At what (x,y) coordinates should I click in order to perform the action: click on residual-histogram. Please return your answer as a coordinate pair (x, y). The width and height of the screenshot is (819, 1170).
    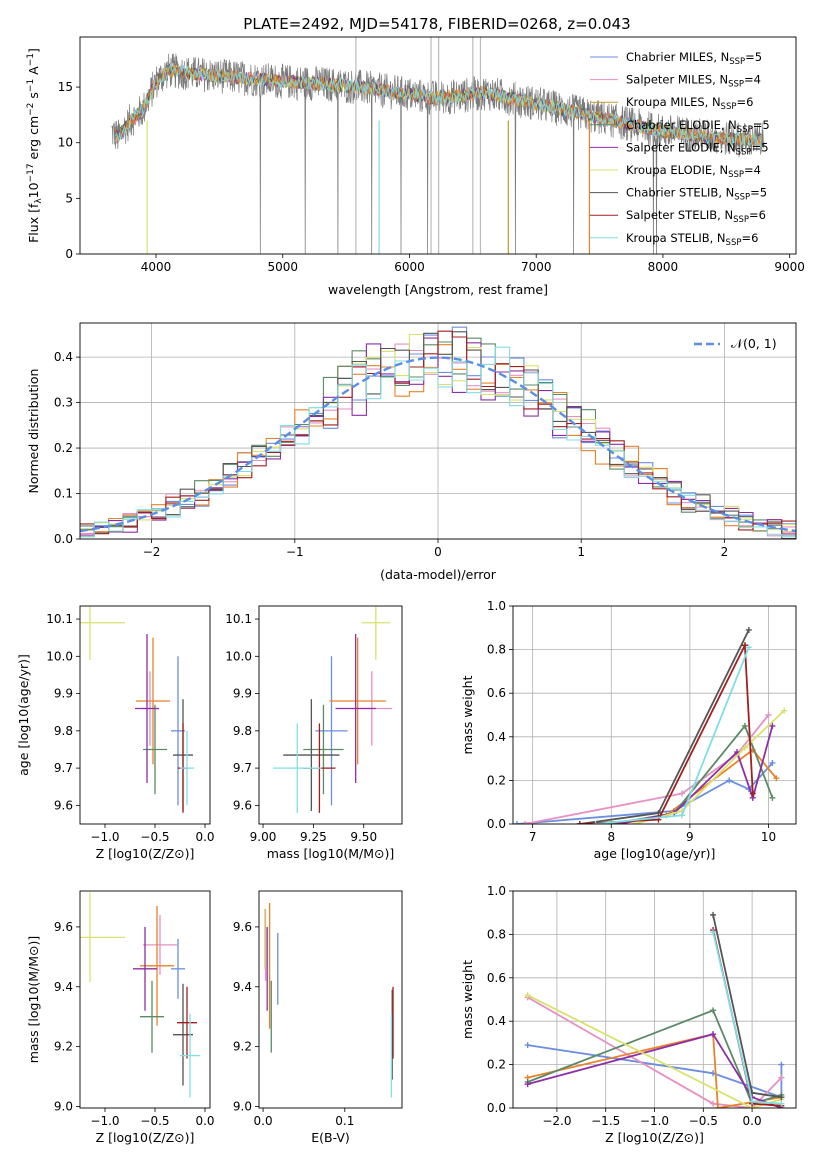
    Looking at the image, I should click on (438, 442).